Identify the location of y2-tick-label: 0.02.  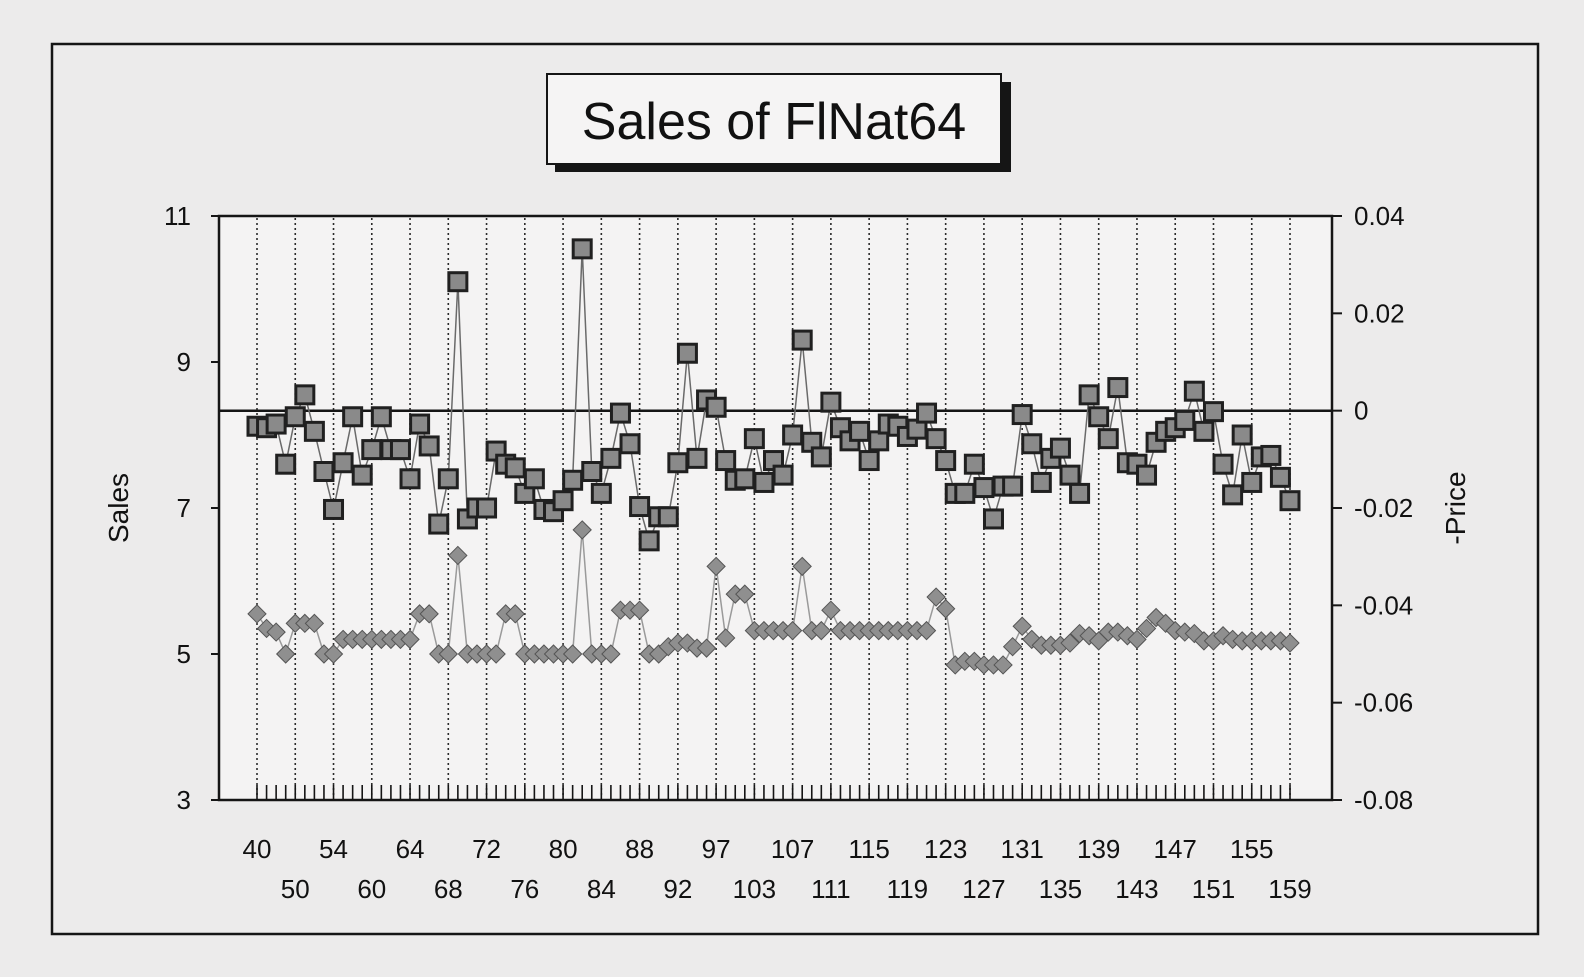
(1379, 313).